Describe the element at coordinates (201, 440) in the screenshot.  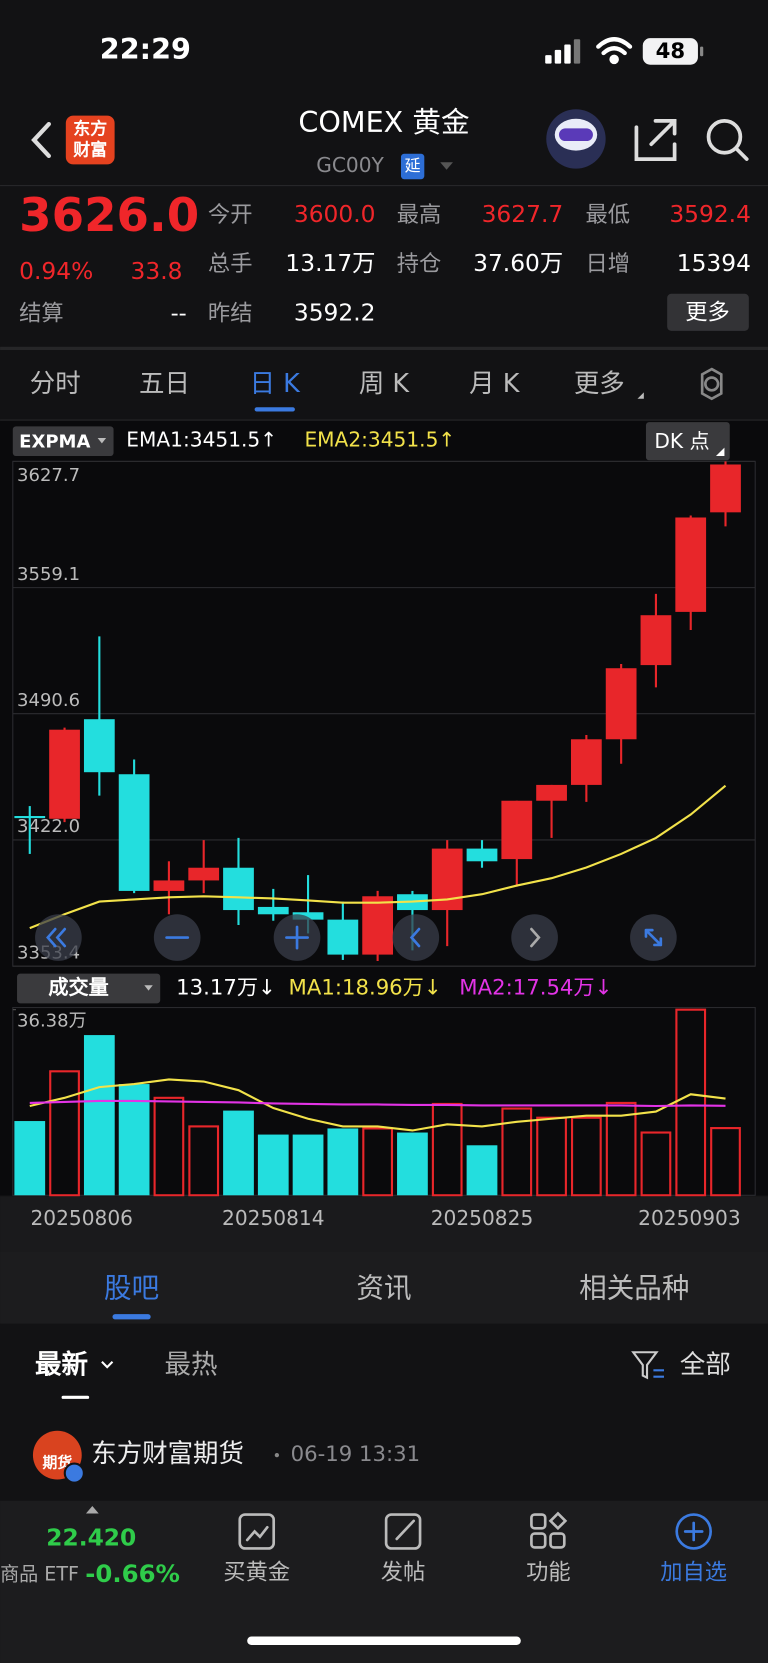
I see `legend-entry: EMA1:3451.5↑` at that location.